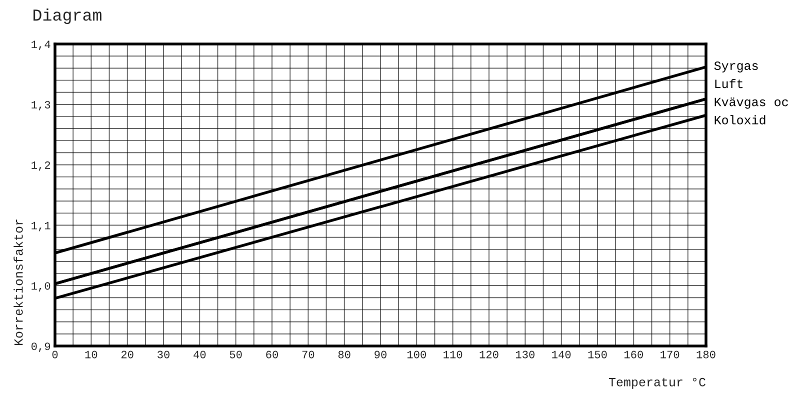 This screenshot has height=394, width=800. I want to click on x-tick-label: 100, so click(416, 354).